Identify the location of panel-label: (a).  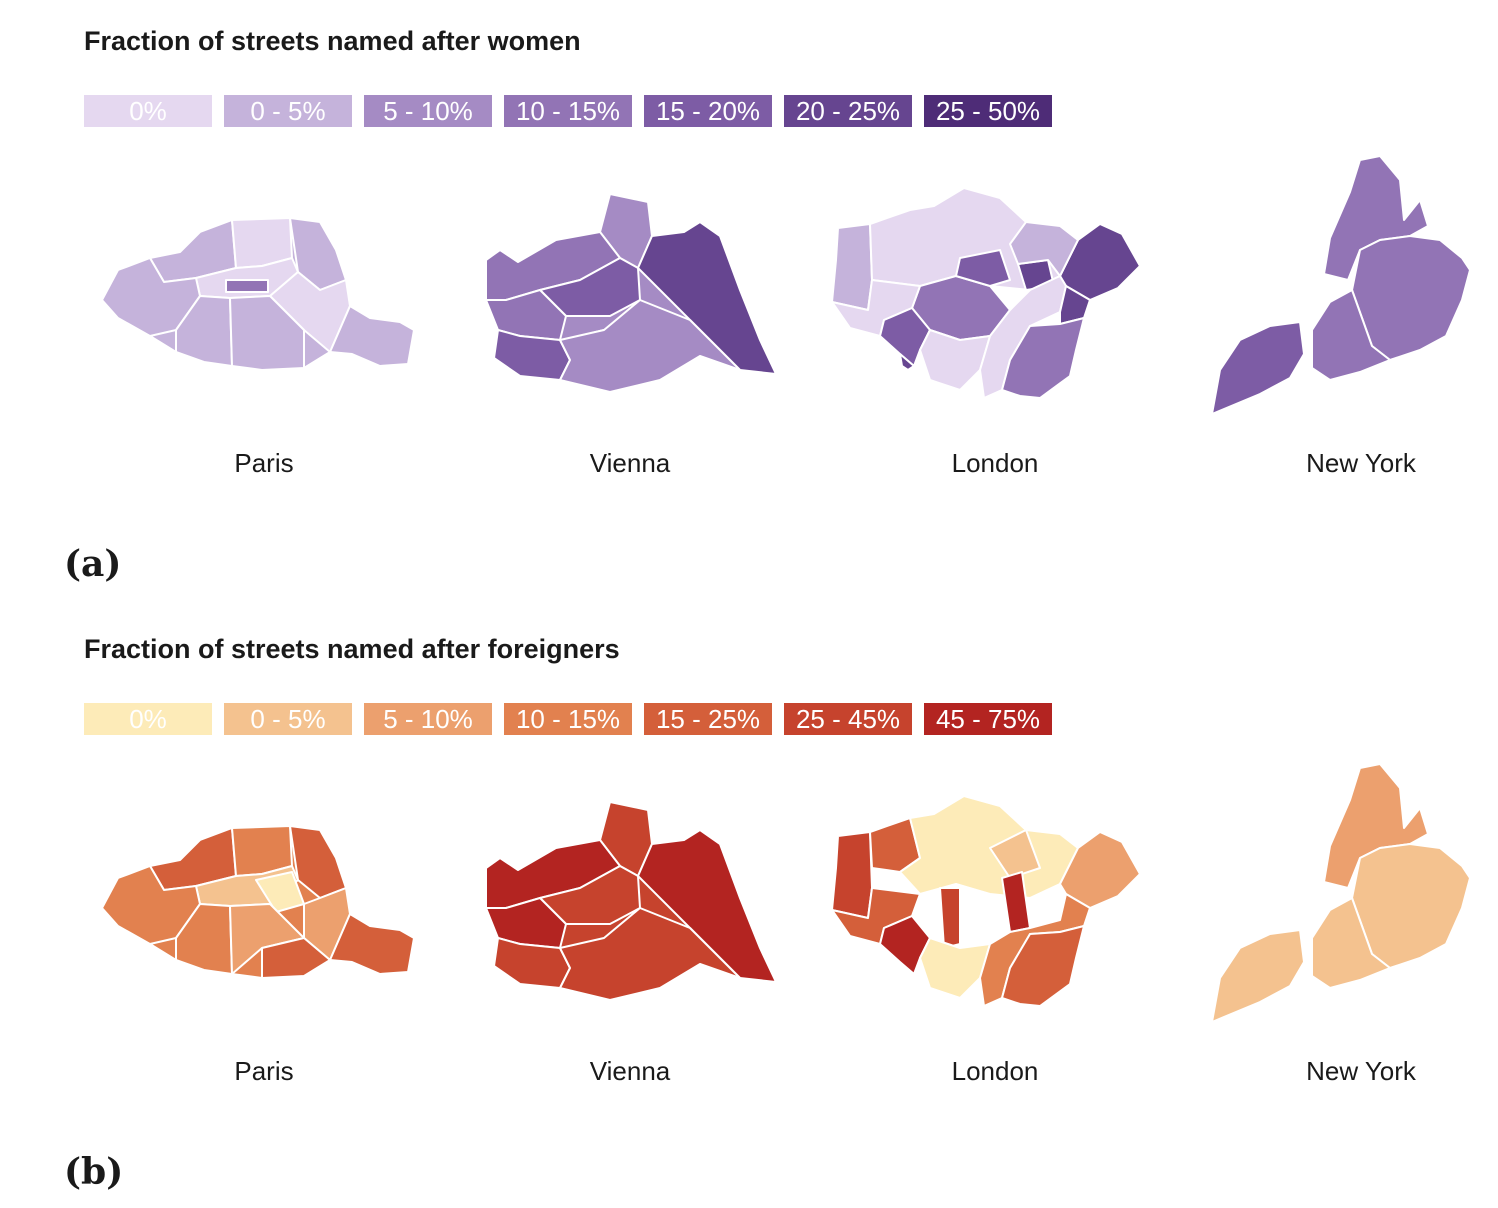
(93, 564).